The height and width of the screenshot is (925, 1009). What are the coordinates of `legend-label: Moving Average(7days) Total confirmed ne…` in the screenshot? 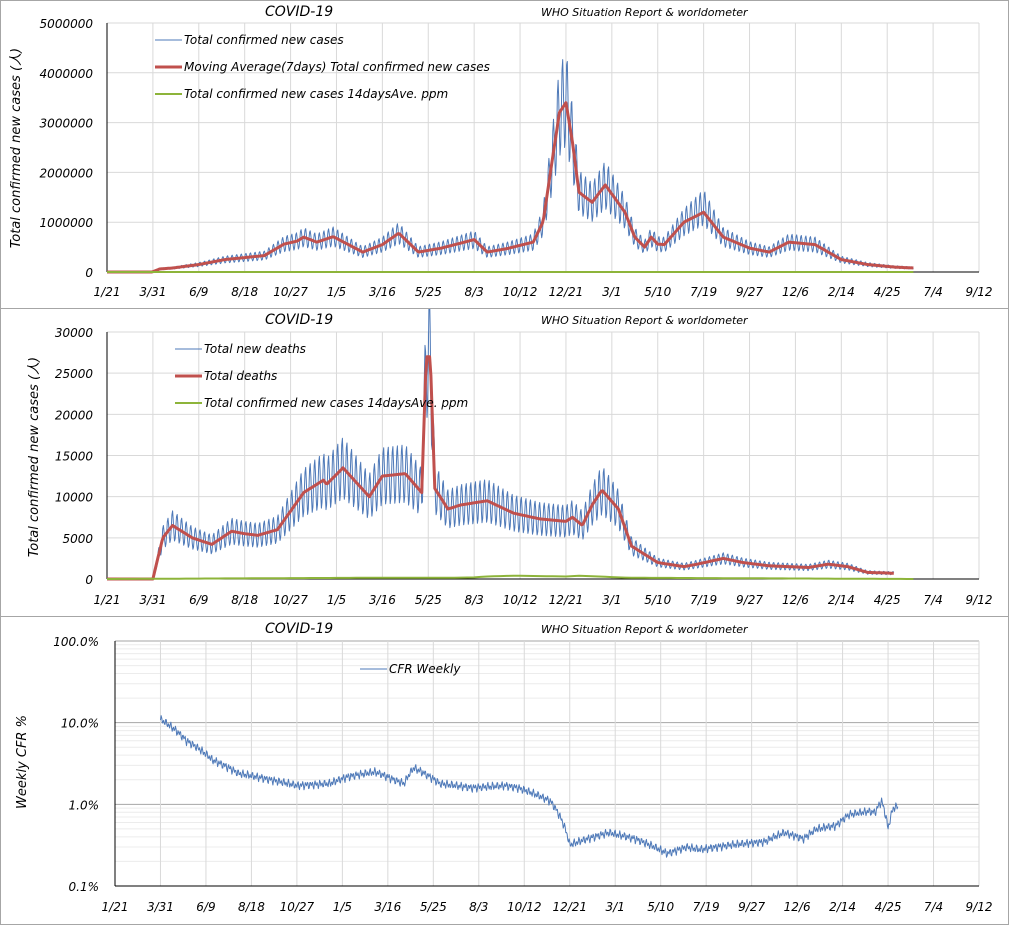 It's located at (337, 67).